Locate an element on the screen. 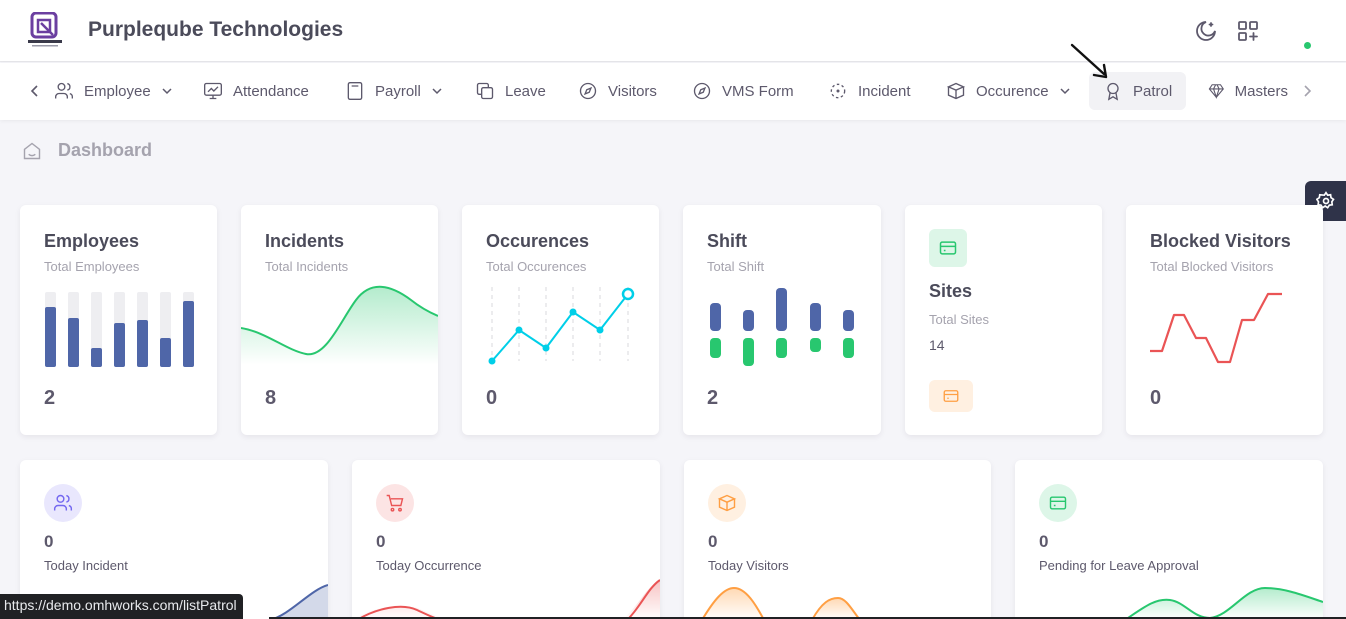 The image size is (1346, 619). card-title: Sites is located at coordinates (951, 291).